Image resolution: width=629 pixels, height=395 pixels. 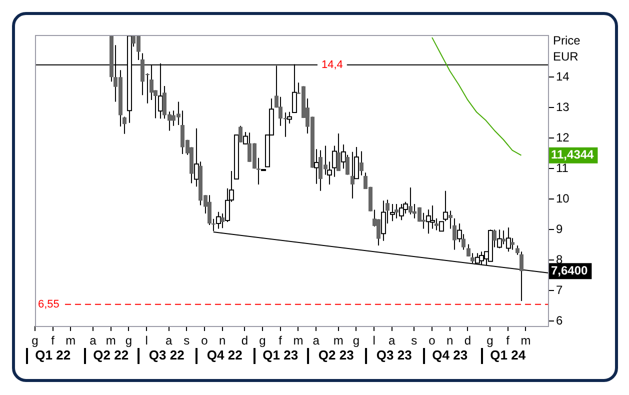 What do you see at coordinates (559, 320) in the screenshot?
I see `y-tick-label: 6` at bounding box center [559, 320].